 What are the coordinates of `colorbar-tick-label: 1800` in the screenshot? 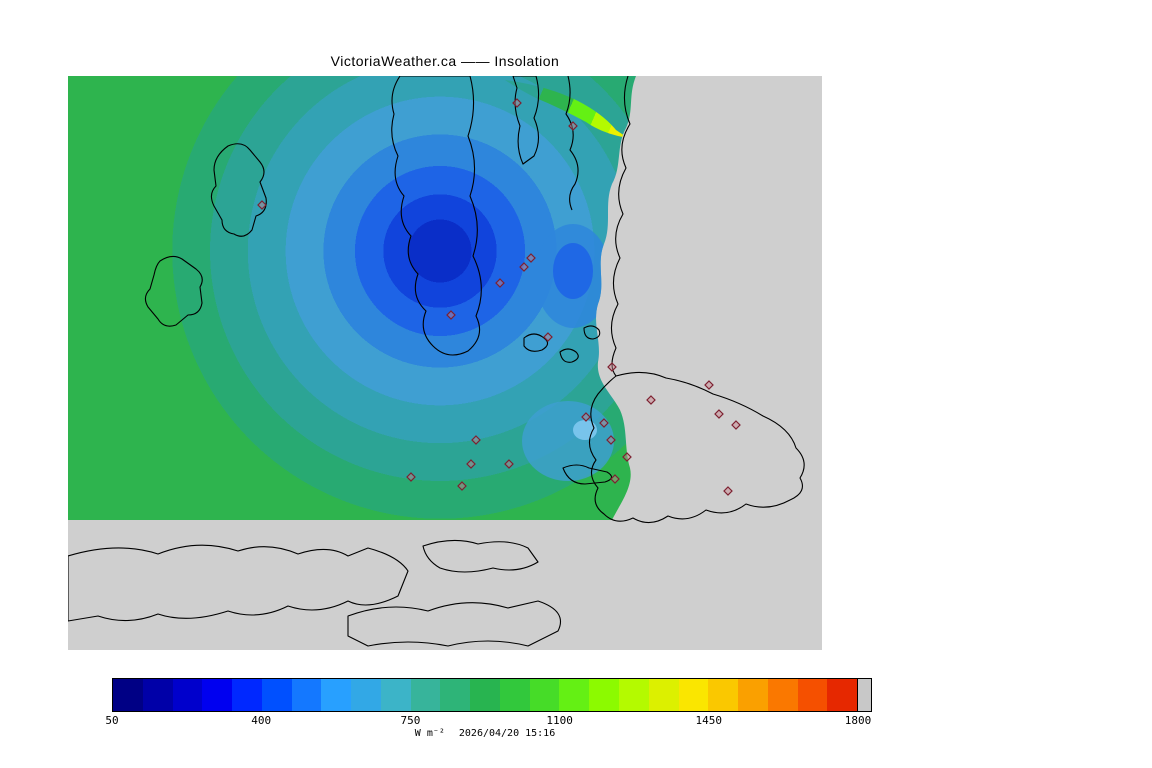 It's located at (858, 720).